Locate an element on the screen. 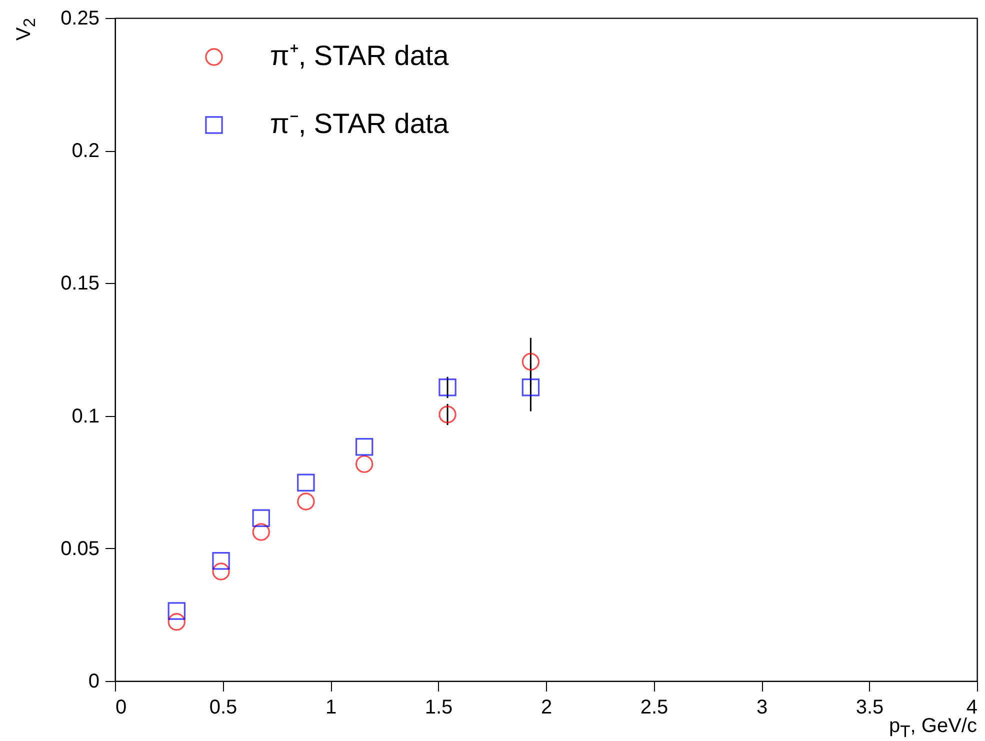 This screenshot has height=741, width=985. y-tick-label: 0.15 is located at coordinates (80, 283).